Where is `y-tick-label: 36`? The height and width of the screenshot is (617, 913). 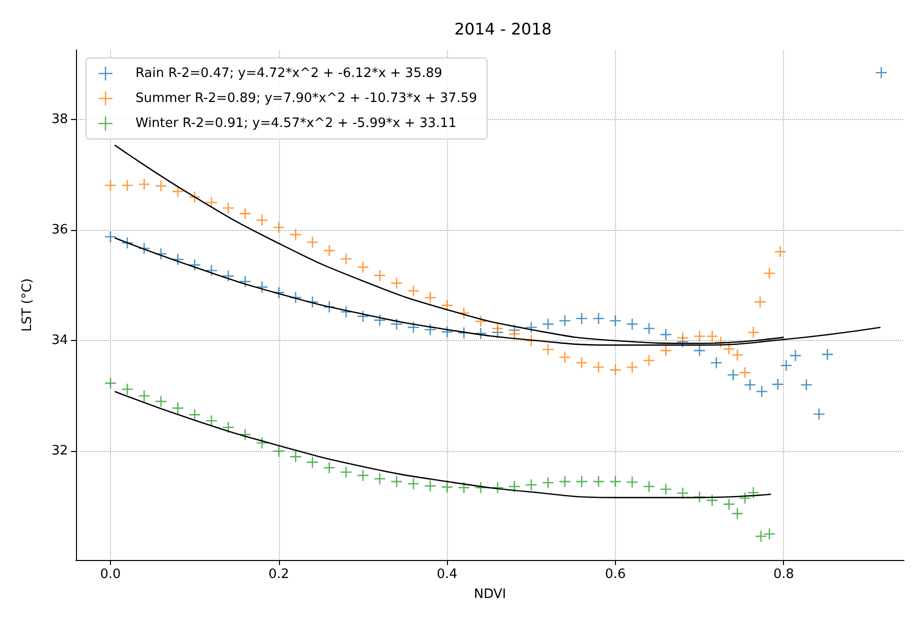
y-tick-label: 36 is located at coordinates (59, 230).